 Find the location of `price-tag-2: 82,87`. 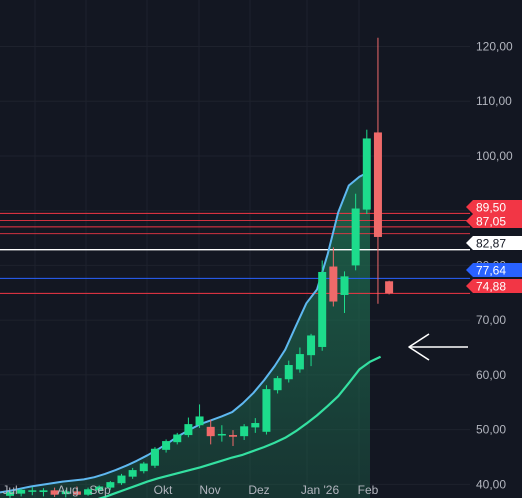

price-tag-2: 82,87 is located at coordinates (494, 243).